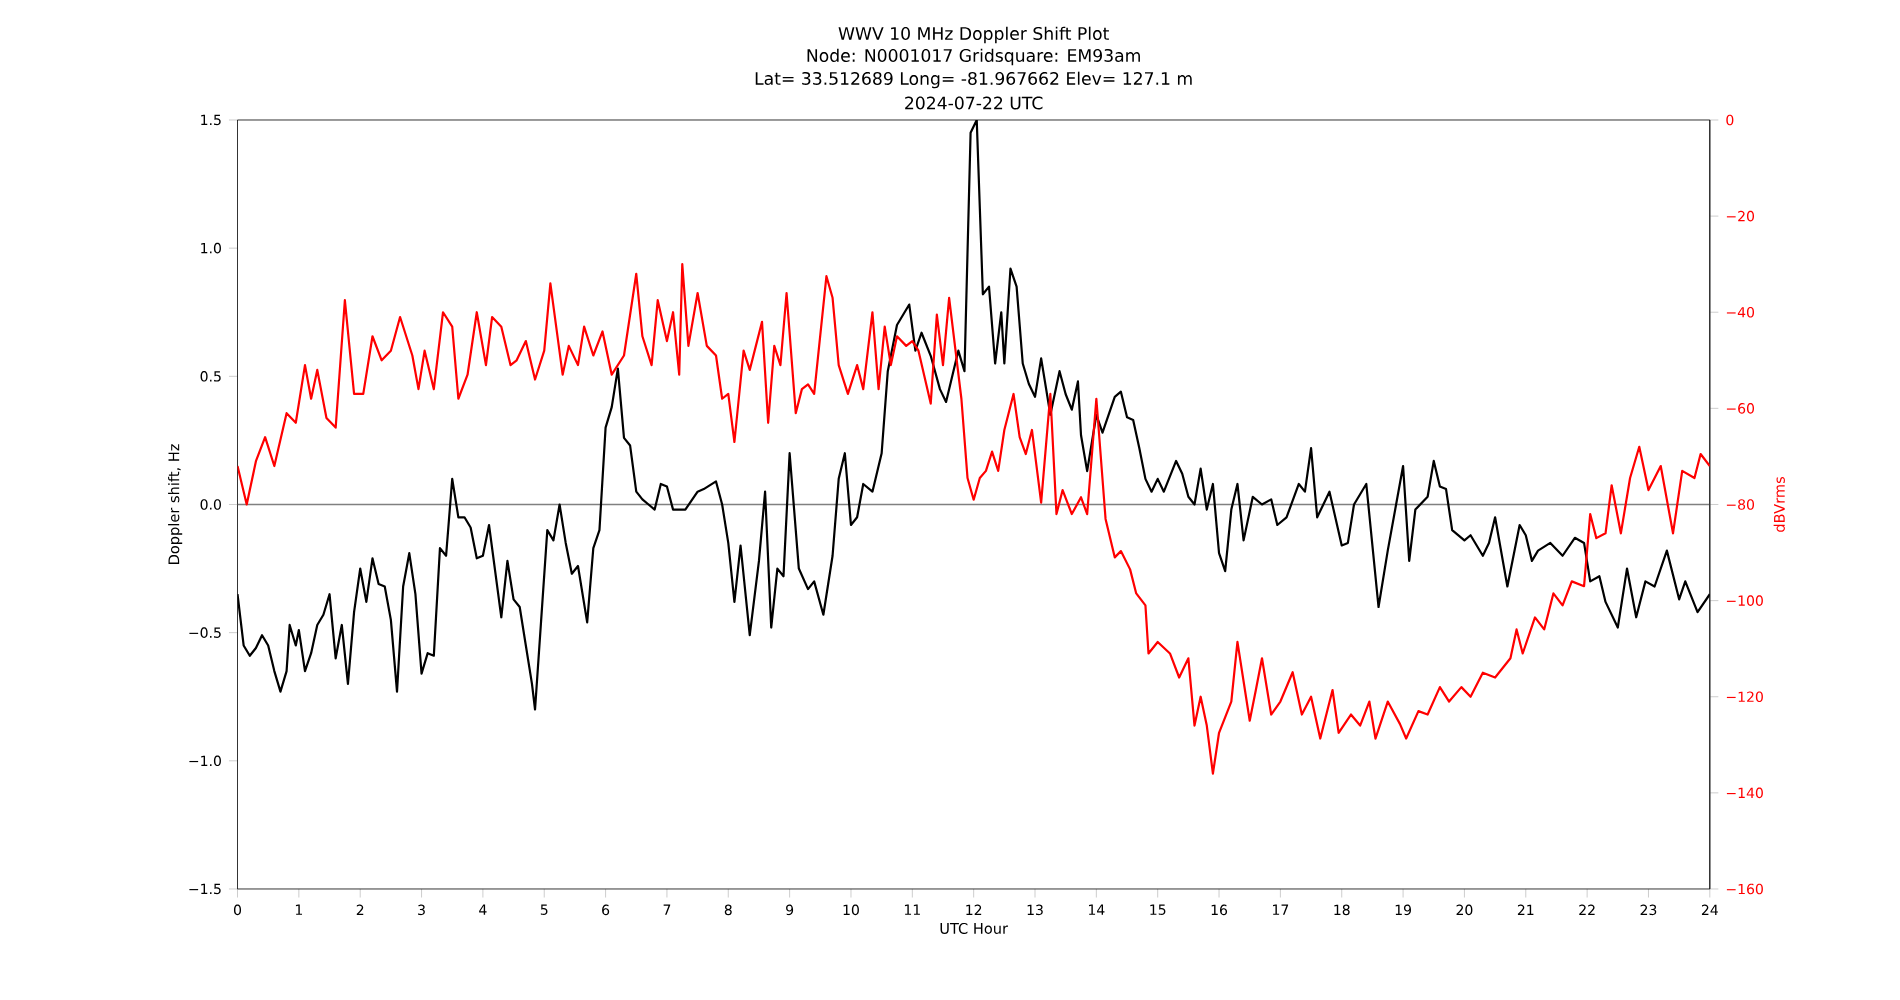 The image size is (1900, 1000). Describe the element at coordinates (360, 909) in the screenshot. I see `x-tick-label: 2` at that location.